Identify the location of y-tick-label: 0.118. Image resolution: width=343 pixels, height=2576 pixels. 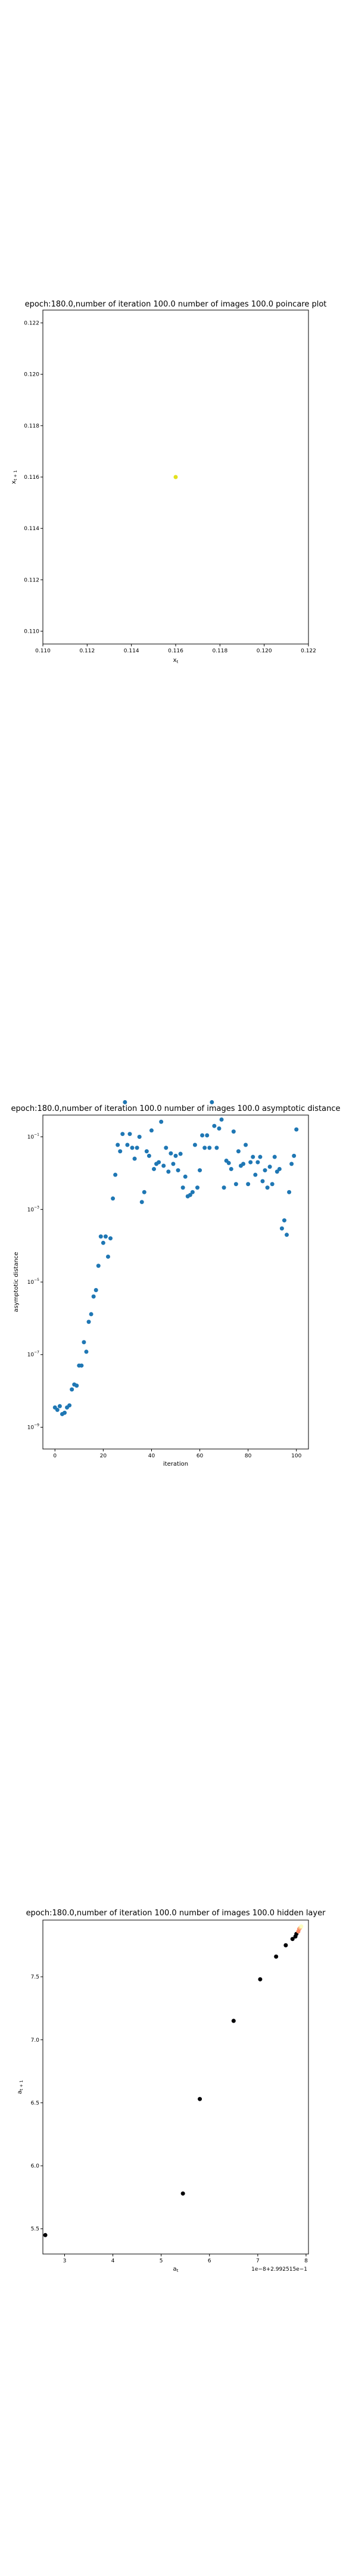
(32, 426).